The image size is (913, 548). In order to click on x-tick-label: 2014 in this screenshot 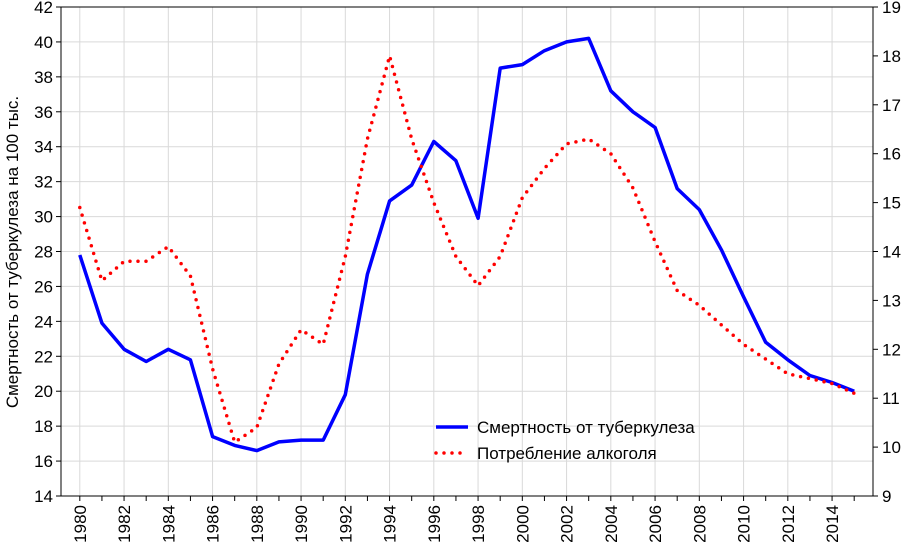, I will do `click(832, 524)`.